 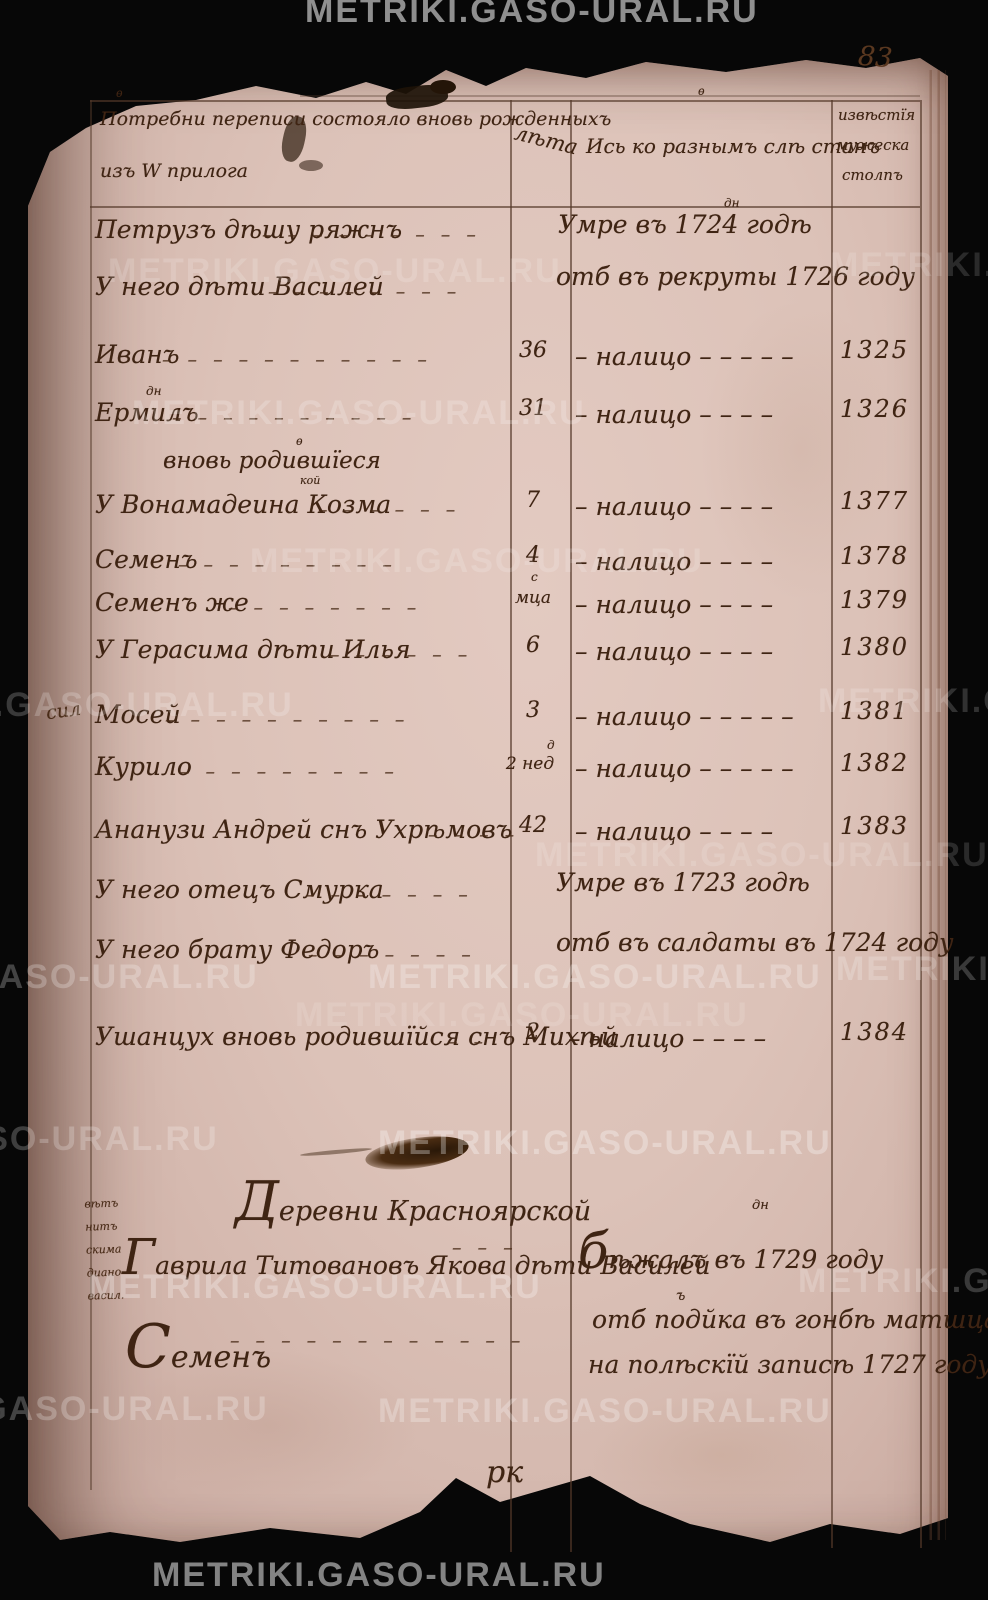 I want to click on entry-name: Иванъ, so click(x=137, y=354).